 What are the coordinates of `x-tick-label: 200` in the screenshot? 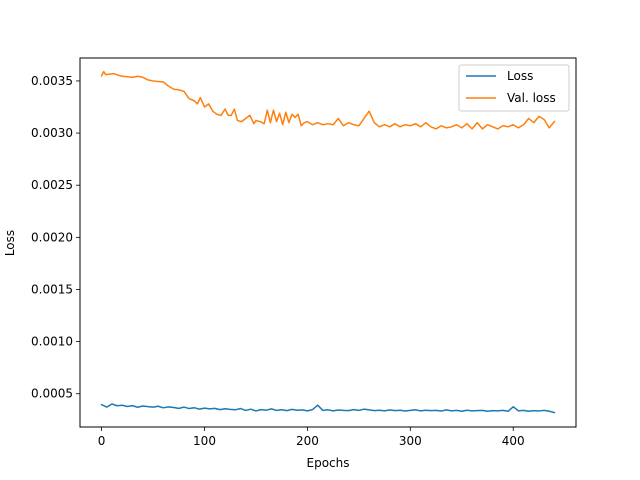 It's located at (307, 441).